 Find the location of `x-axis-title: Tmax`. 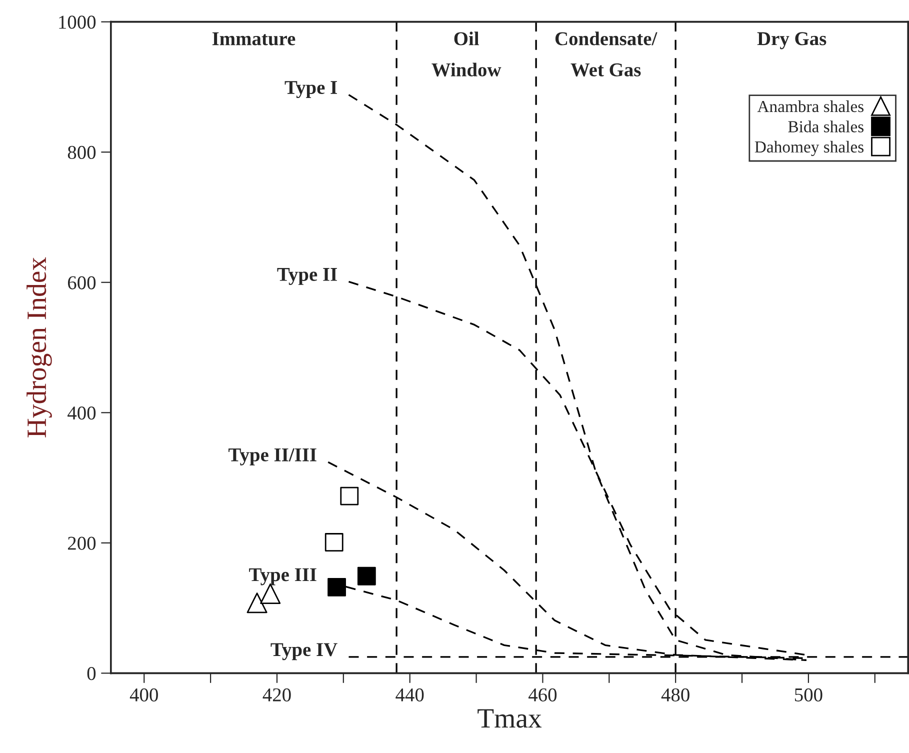

x-axis-title: Tmax is located at coordinates (510, 718).